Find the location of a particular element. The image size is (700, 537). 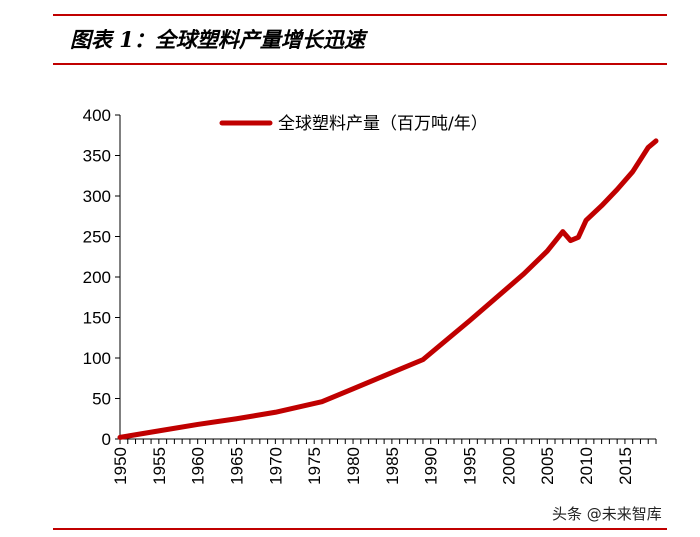

y-tick-label: 100 is located at coordinates (97, 358).